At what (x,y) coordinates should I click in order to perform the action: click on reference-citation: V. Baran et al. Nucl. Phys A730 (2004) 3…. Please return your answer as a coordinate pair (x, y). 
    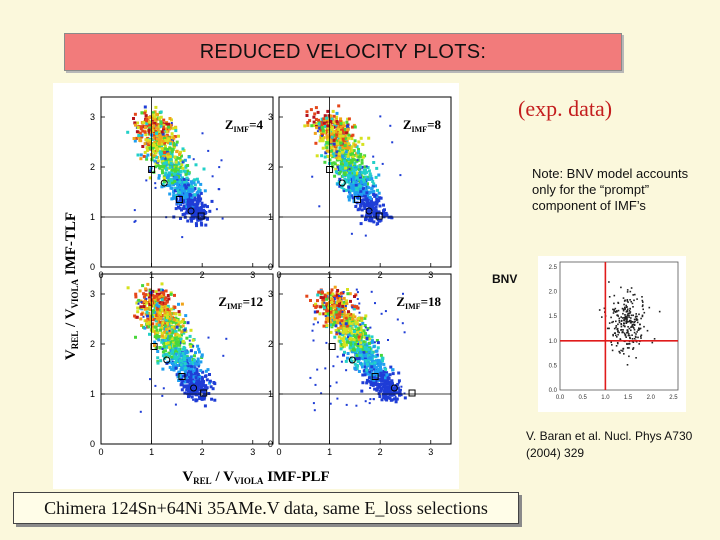
    Looking at the image, I should click on (609, 444).